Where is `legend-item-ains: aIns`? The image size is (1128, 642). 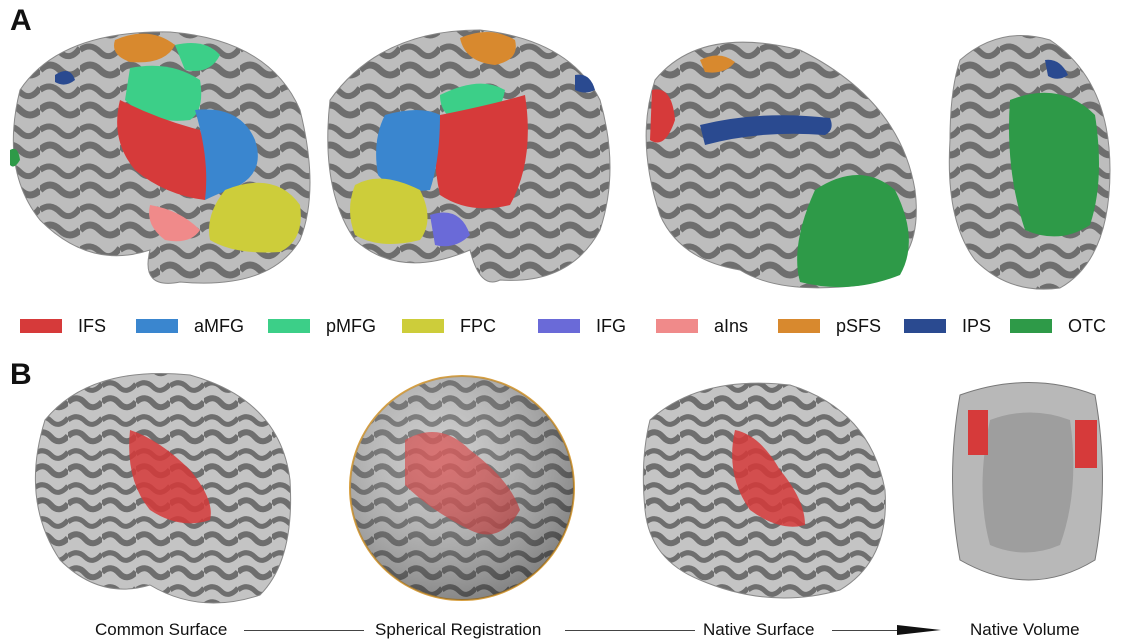
legend-item-ains: aIns is located at coordinates (702, 326).